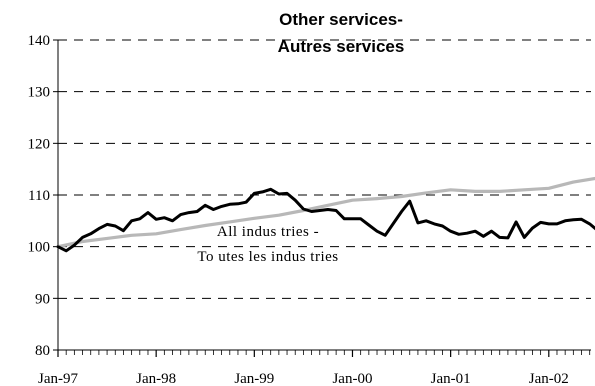 This screenshot has height=386, width=595. I want to click on x-tick-label-jan-97: Jan-97, so click(58, 378).